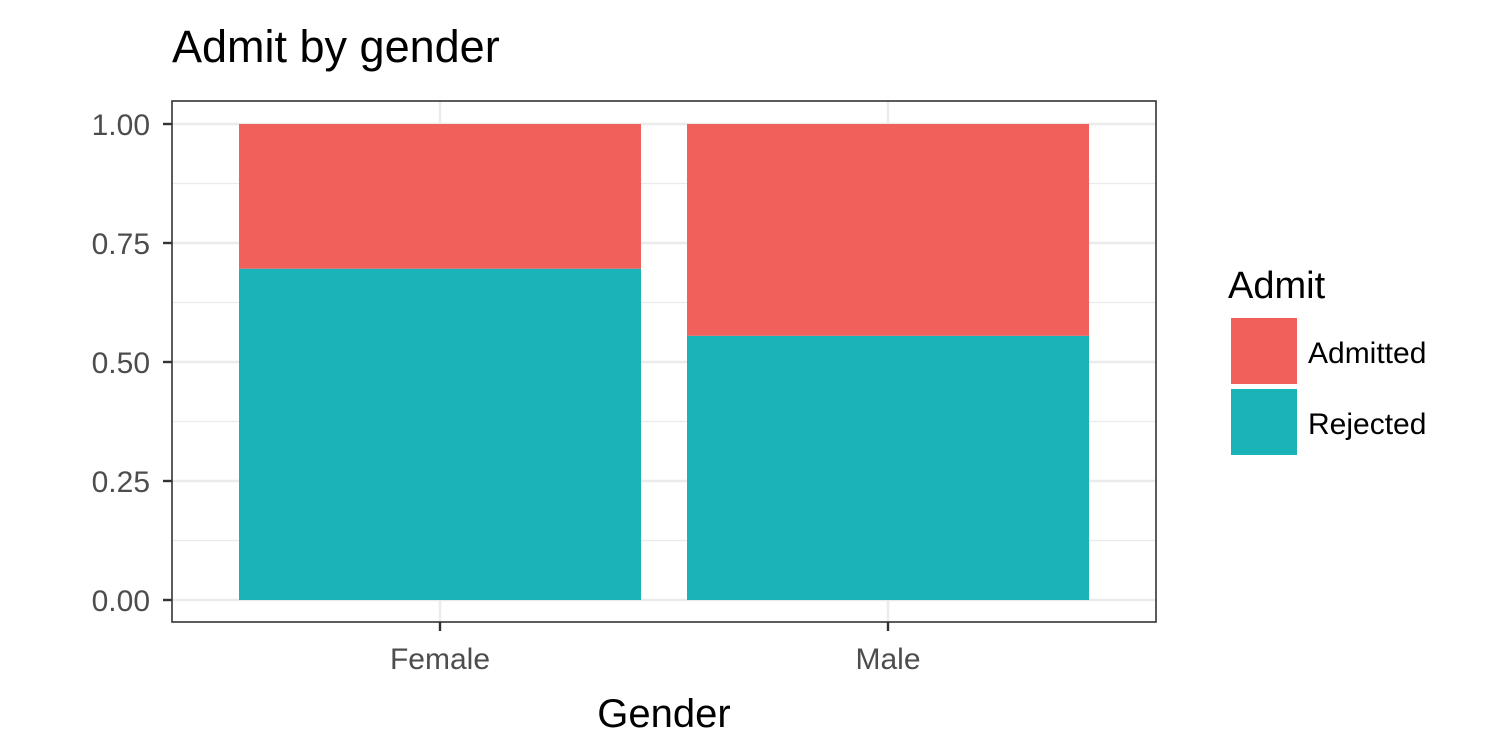 The width and height of the screenshot is (1500, 750). Describe the element at coordinates (121, 244) in the screenshot. I see `y-tick-label: 0.75` at that location.